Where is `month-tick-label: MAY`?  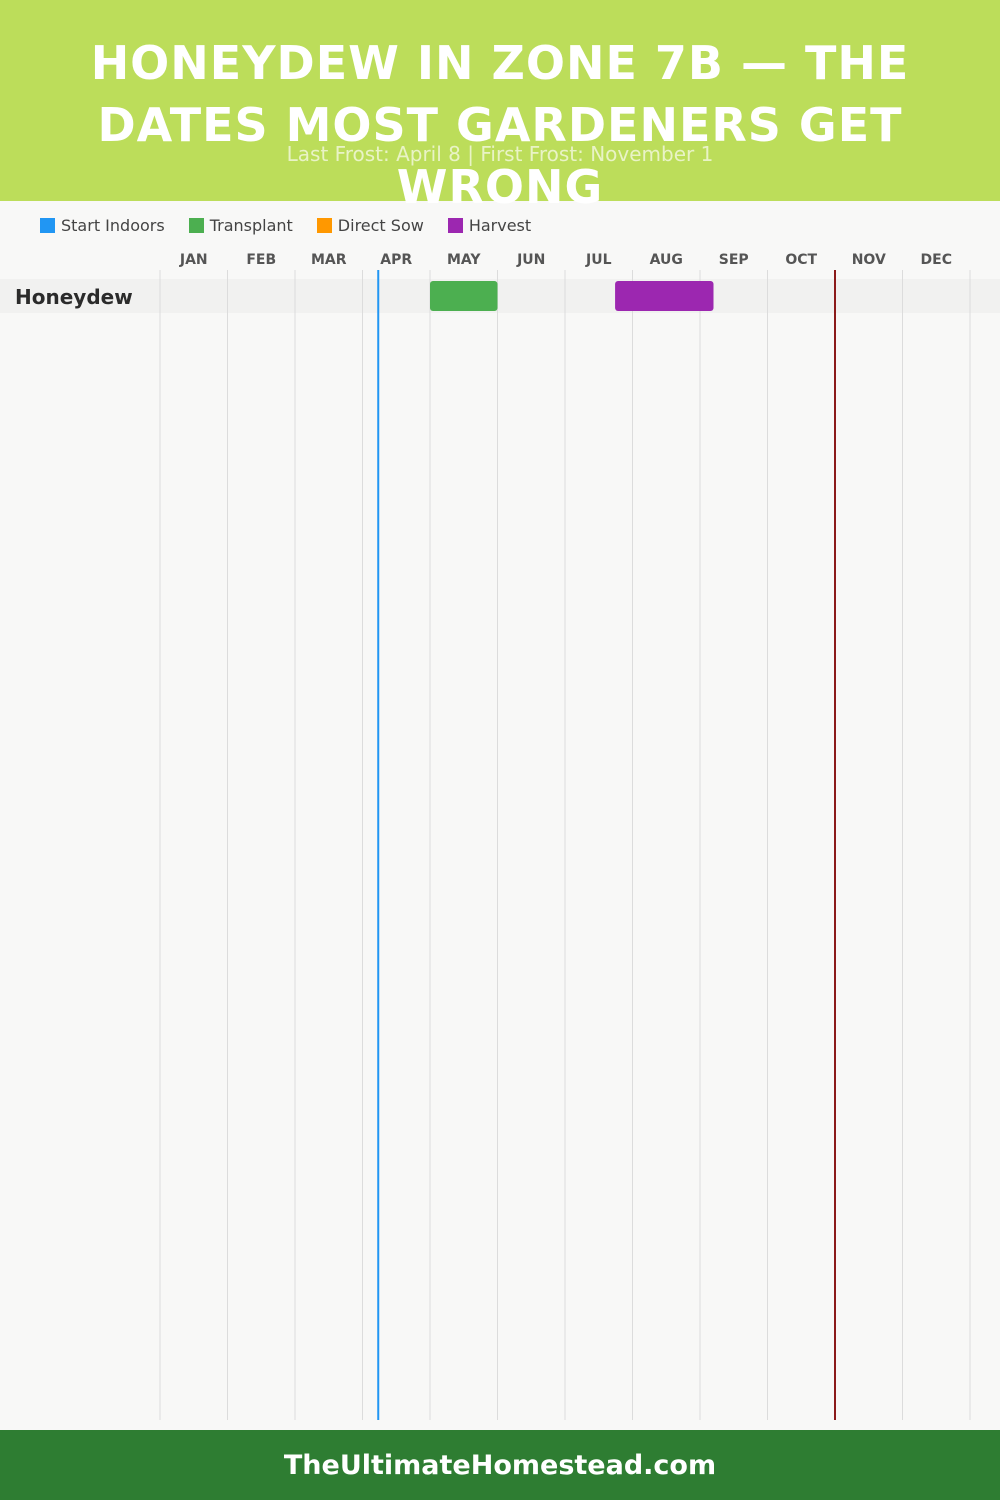
month-tick-label: MAY is located at coordinates (464, 260).